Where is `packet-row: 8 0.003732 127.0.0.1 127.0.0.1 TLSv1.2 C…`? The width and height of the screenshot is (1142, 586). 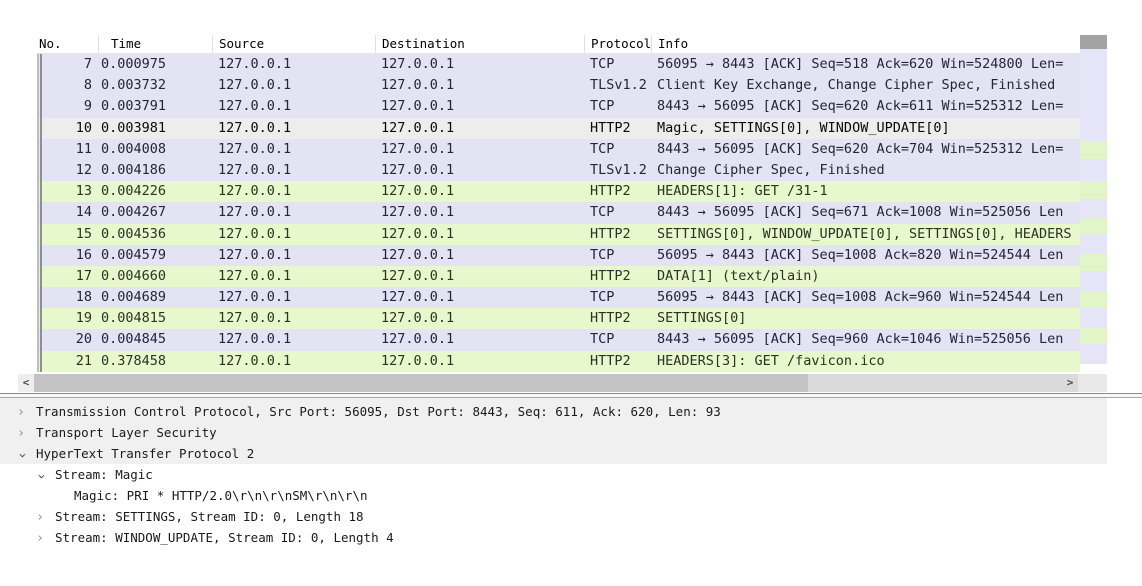 packet-row: 8 0.003732 127.0.0.1 127.0.0.1 TLSv1.2 C… is located at coordinates (558, 86).